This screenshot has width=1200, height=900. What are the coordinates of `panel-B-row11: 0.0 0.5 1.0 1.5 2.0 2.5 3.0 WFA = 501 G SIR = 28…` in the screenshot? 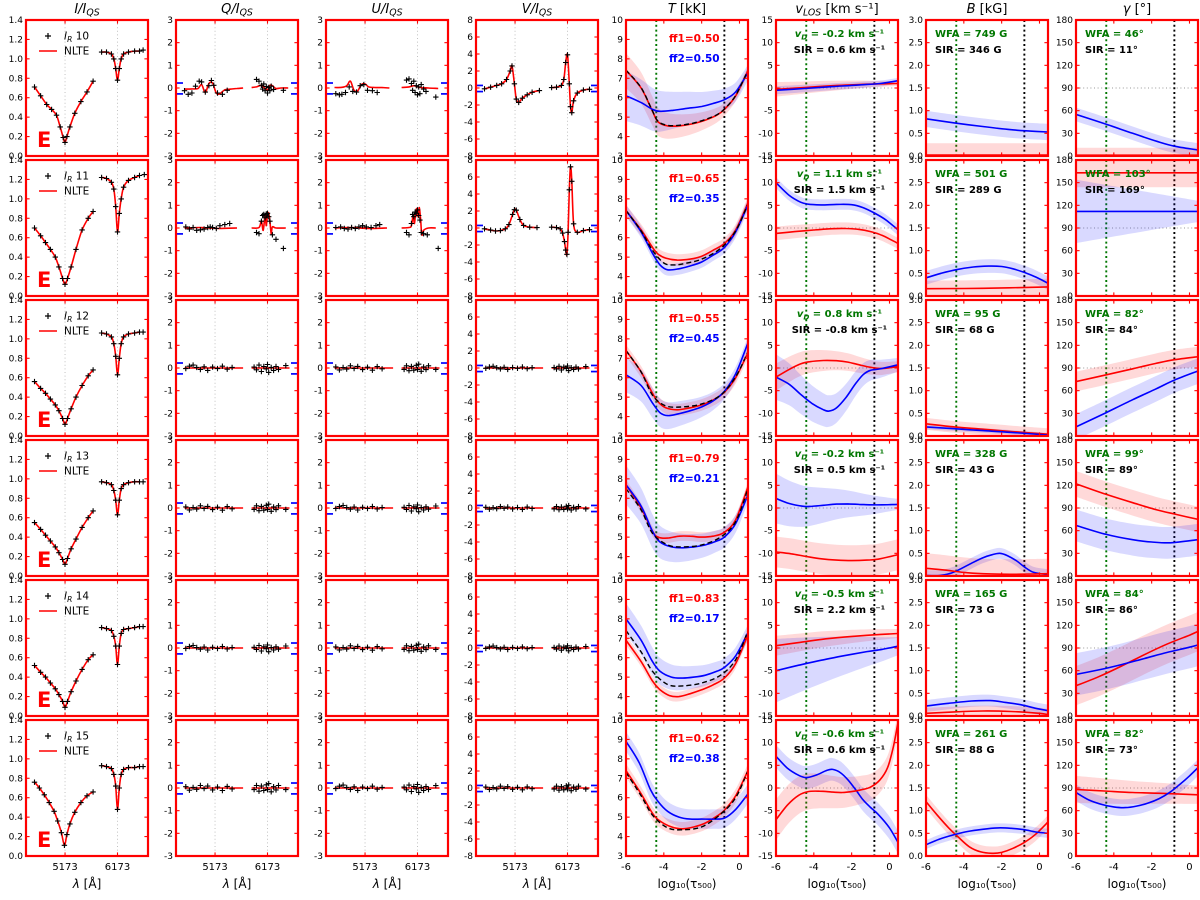 It's located at (979, 229).